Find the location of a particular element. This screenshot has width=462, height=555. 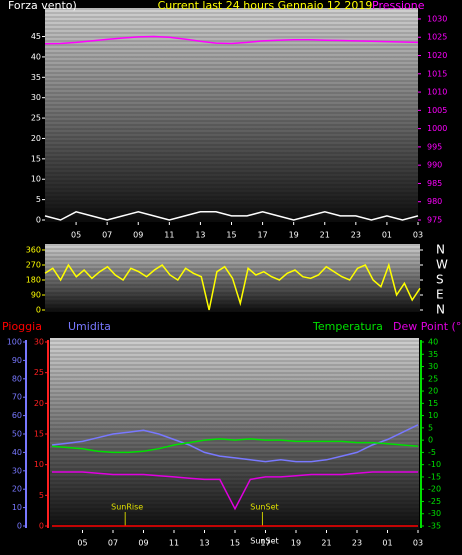

y2-tick-label: 30 is located at coordinates (433, 366).